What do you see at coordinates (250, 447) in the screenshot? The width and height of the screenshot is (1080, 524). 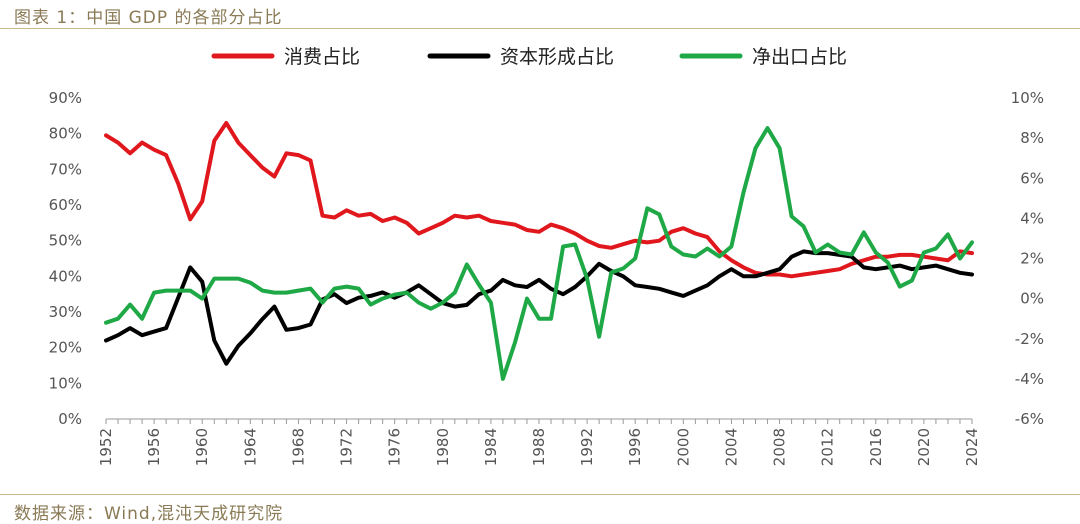 I see `x-tick-label-1964: 1964` at bounding box center [250, 447].